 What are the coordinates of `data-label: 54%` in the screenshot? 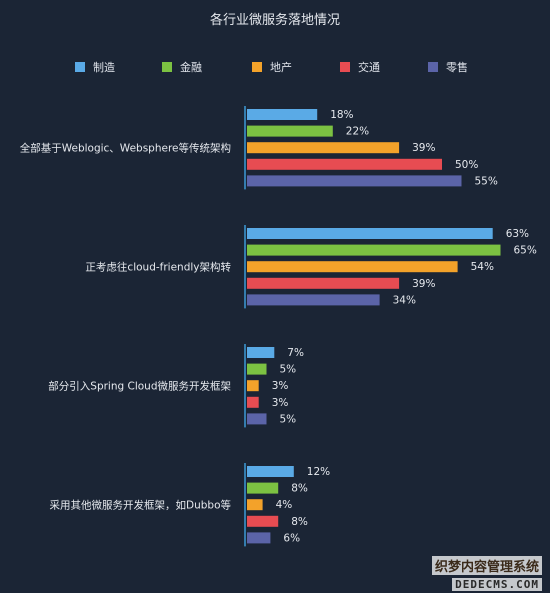 It's located at (482, 267).